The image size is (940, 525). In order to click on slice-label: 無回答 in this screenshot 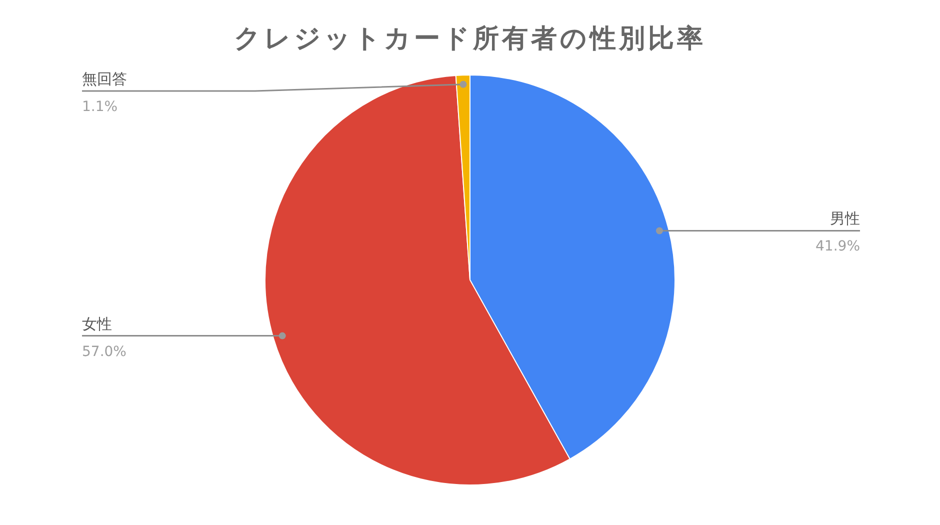, I will do `click(104, 79)`.